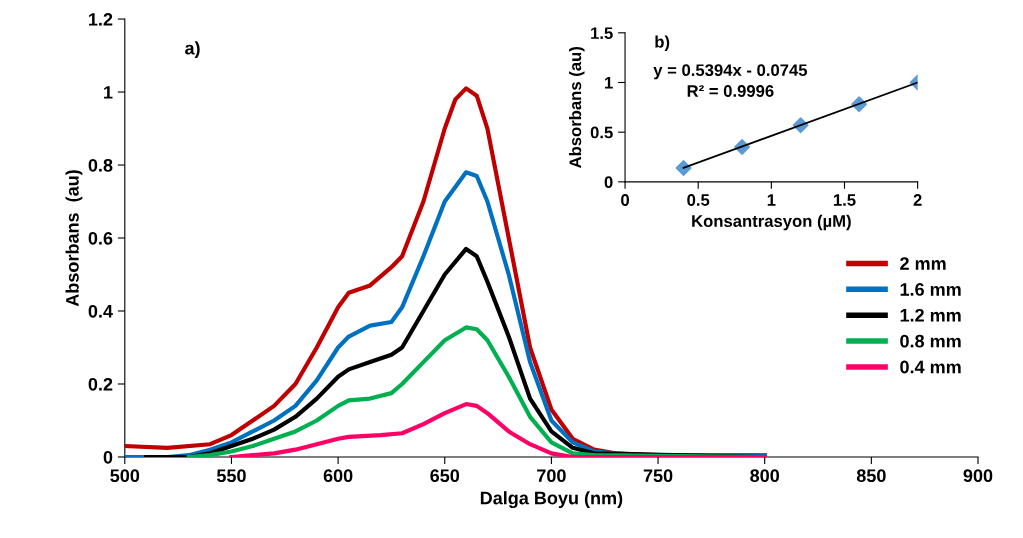  Describe the element at coordinates (698, 200) in the screenshot. I see `x-tick-label: 0.5` at that location.